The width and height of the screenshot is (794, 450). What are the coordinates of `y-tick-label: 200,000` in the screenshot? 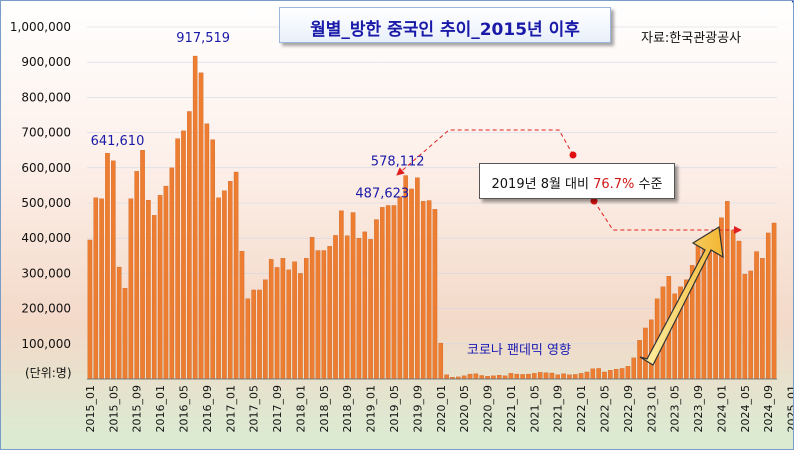 It's located at (46, 309).